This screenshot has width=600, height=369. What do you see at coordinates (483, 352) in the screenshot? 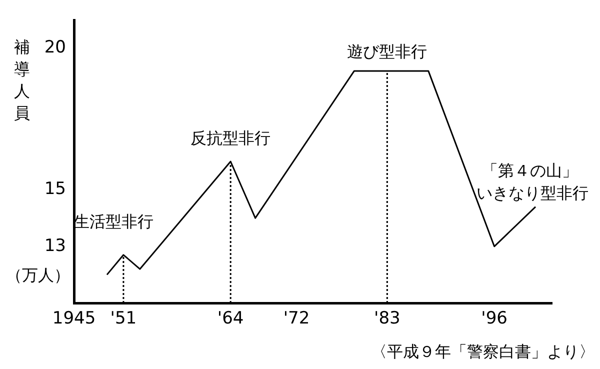
I see `text: 〈平成９年「警察白書」より〉` at bounding box center [483, 352].